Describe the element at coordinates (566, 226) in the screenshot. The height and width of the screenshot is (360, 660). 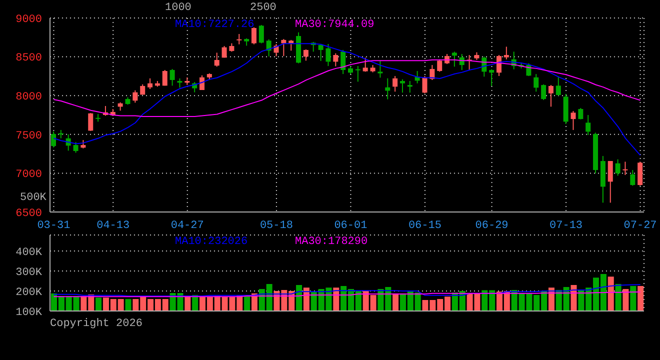
I see `x-tick-label: 07-13` at that location.